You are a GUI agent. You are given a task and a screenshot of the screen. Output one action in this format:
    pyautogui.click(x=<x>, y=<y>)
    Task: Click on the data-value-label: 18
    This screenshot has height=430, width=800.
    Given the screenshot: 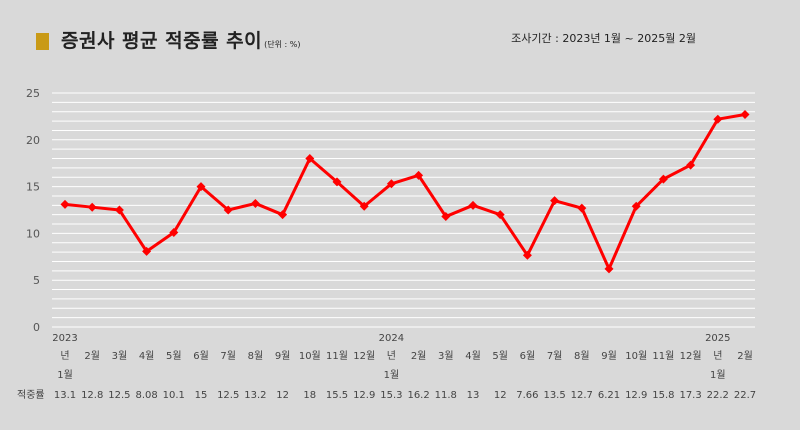 What is the action you would take?
    pyautogui.click(x=309, y=395)
    